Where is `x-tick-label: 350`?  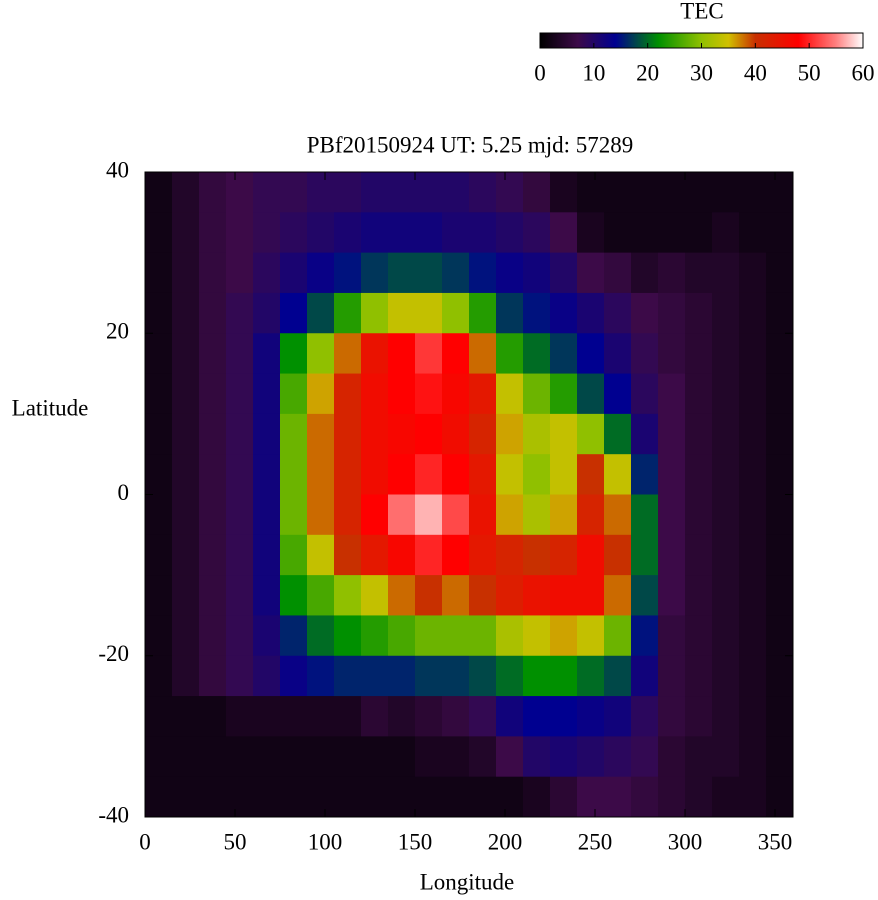
x-tick-label: 350 is located at coordinates (775, 841).